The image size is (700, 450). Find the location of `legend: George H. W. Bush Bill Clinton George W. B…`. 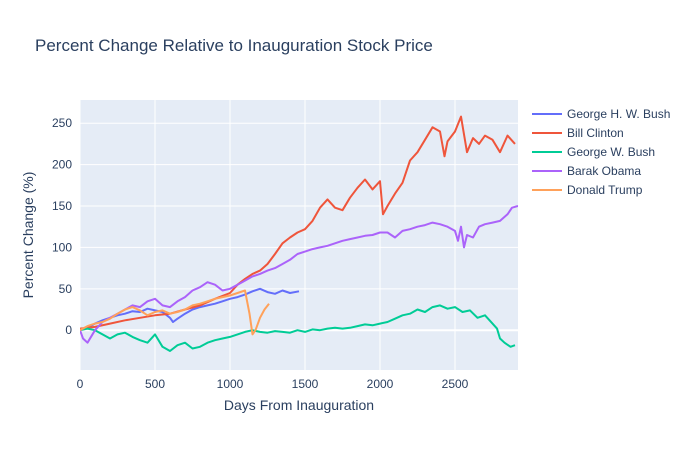

legend: George H. W. Bush Bill Clinton George W. B… is located at coordinates (601, 152).